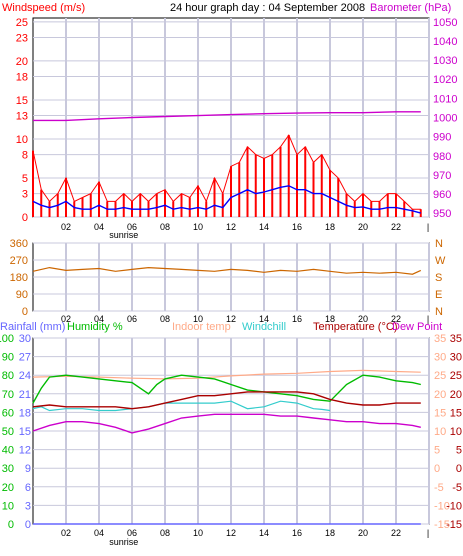 Image resolution: width=463 pixels, height=556 pixels. I want to click on temp-inner-tick--15: -15, so click(442, 525).